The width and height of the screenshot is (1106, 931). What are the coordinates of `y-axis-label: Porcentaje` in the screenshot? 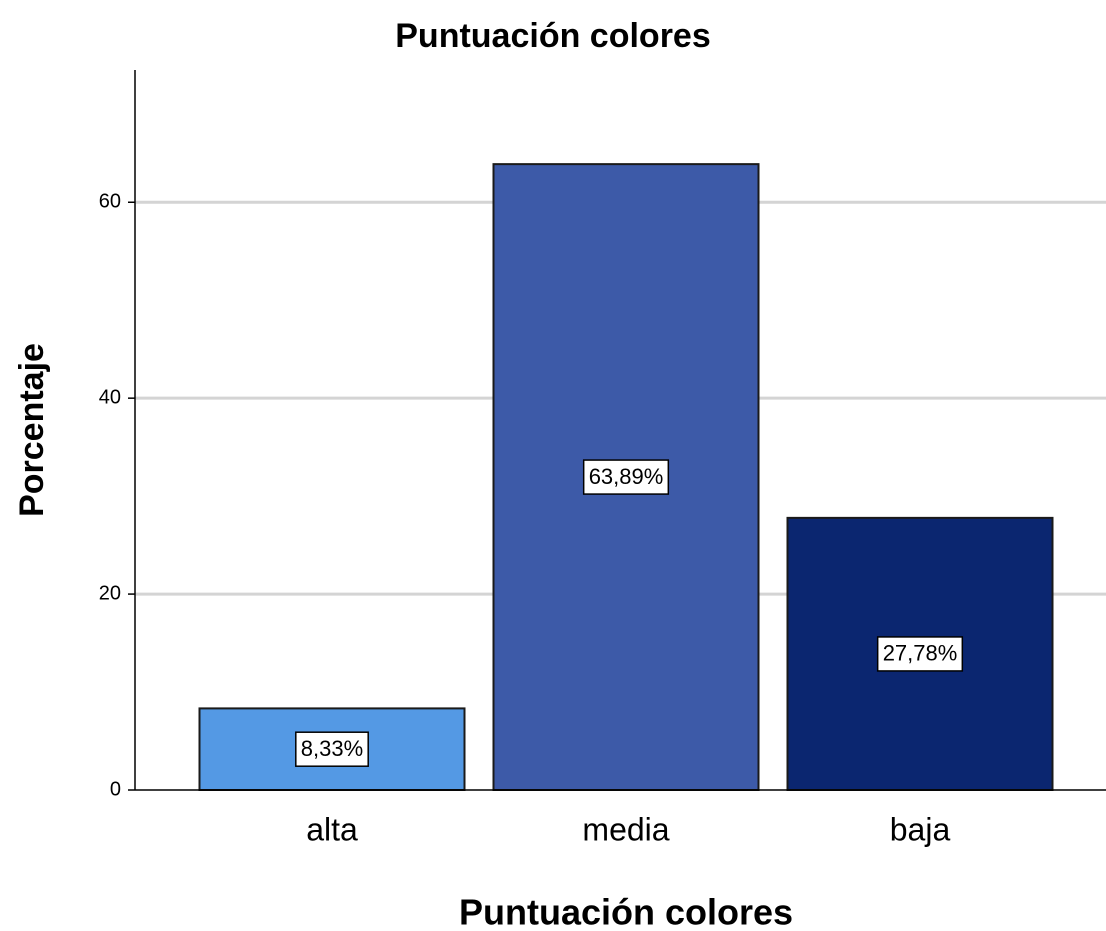 It's located at (32, 430).